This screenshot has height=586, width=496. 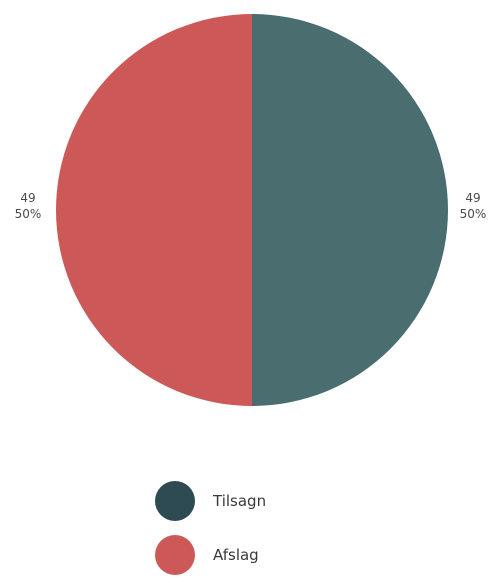 What do you see at coordinates (240, 501) in the screenshot?
I see `legend-label-tilsagn: Tilsagn` at bounding box center [240, 501].